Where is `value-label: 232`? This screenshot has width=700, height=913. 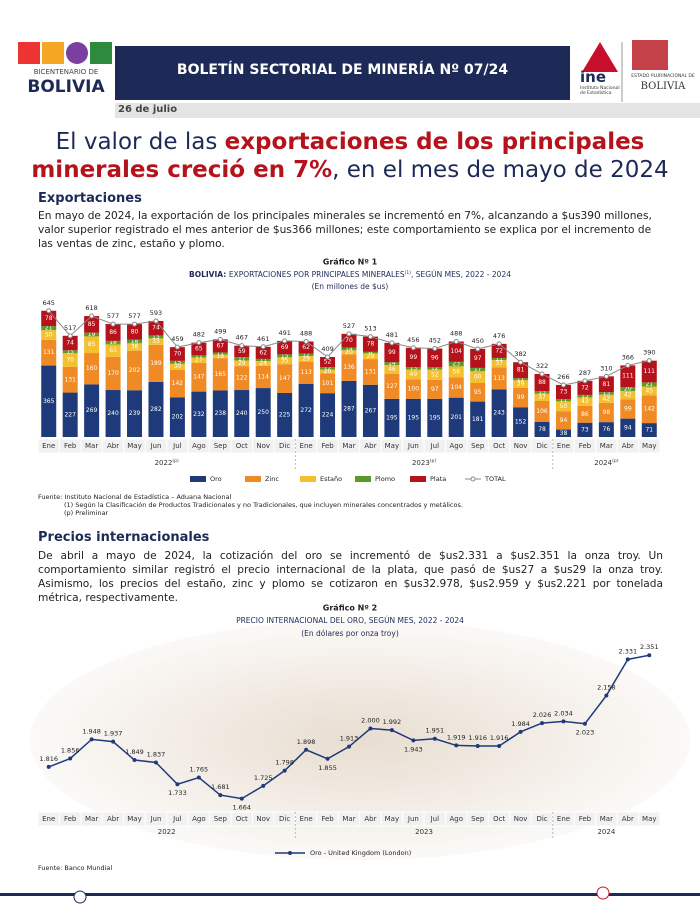 value-label: 232 is located at coordinates (199, 414).